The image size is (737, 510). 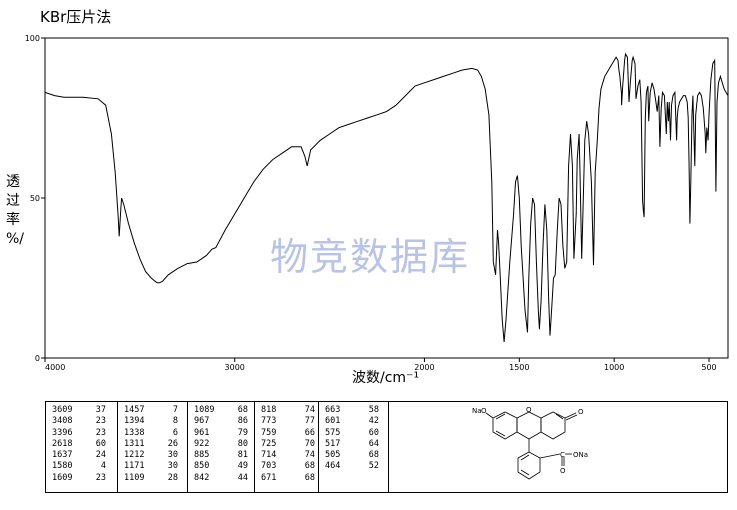 I want to click on watermark: 物竞数据库, so click(x=370, y=257).